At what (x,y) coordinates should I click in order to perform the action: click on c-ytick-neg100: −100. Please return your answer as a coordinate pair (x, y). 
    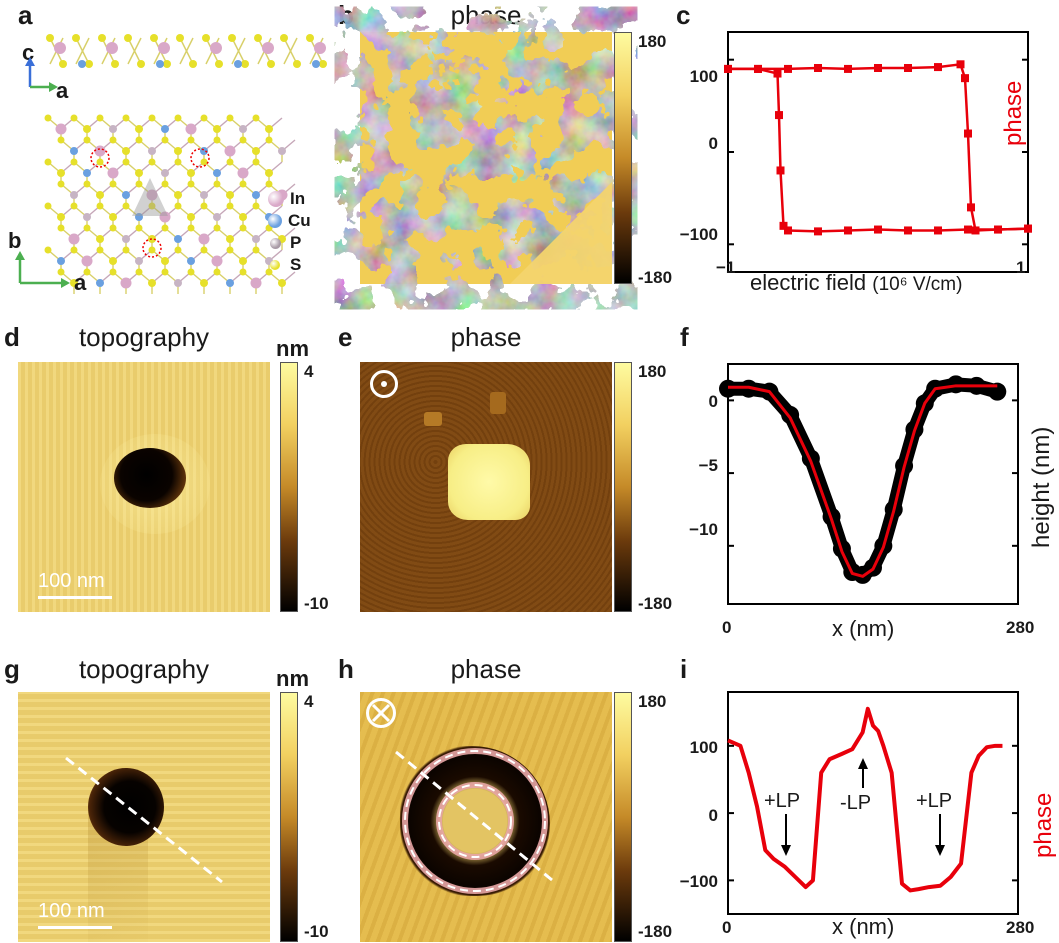
    Looking at the image, I should click on (698, 234).